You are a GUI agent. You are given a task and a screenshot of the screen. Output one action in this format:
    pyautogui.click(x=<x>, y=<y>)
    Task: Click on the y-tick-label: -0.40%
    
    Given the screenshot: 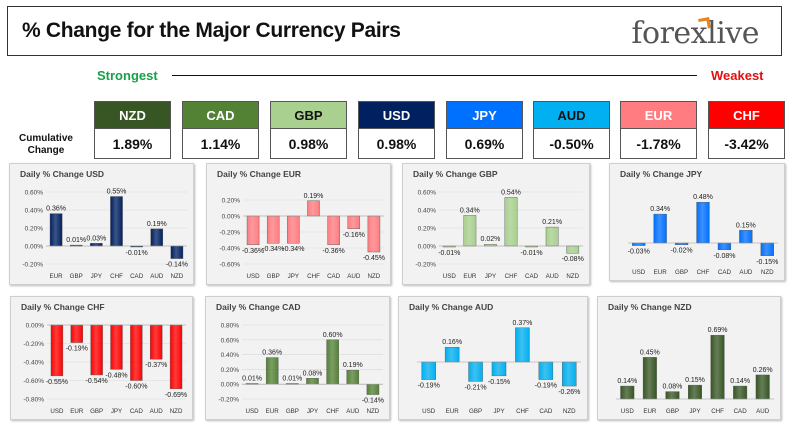 What is the action you would take?
    pyautogui.click(x=33, y=363)
    